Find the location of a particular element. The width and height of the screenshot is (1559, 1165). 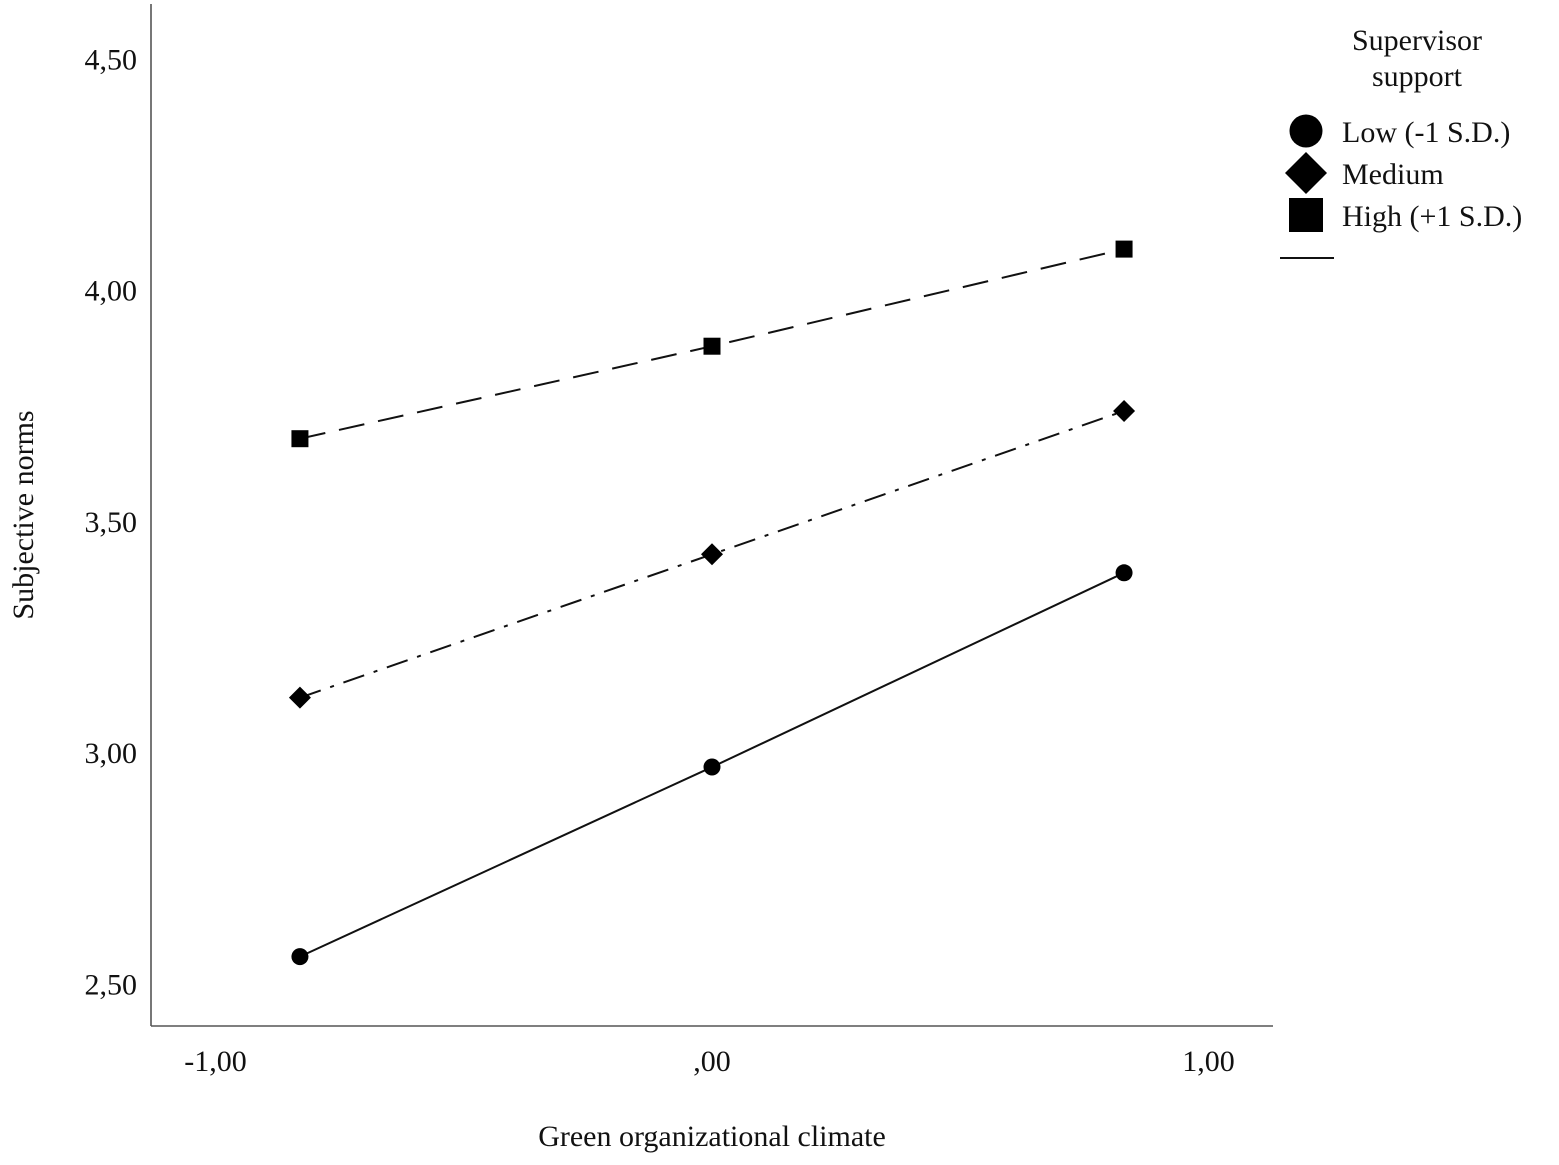

y-tick-label: 2,50 is located at coordinates (111, 984).